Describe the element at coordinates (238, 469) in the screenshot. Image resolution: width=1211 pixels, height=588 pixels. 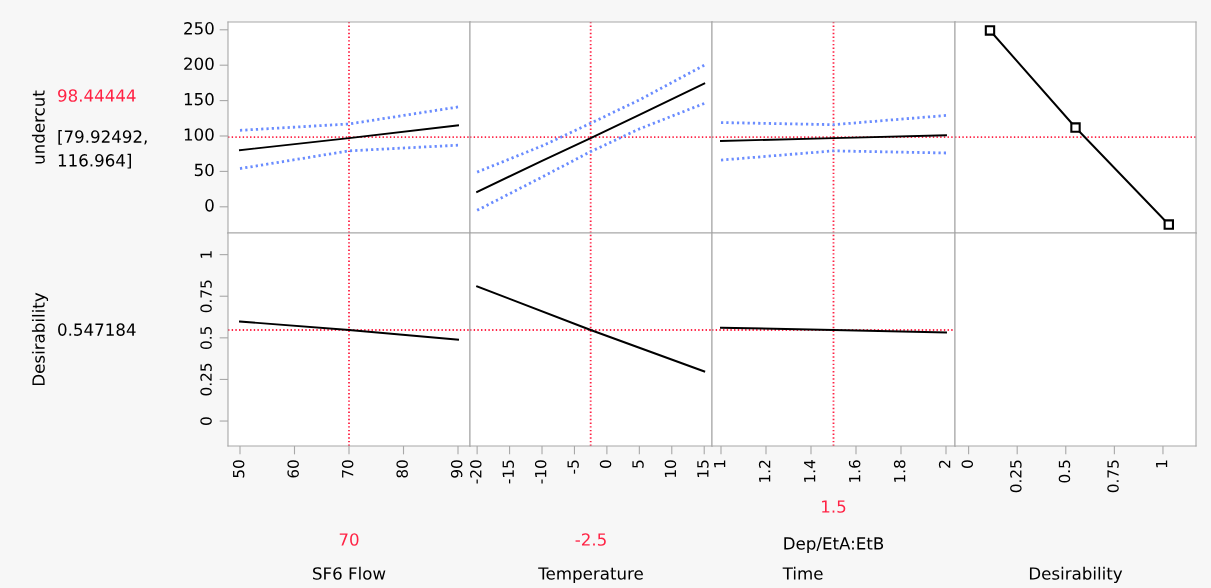
I see `x-tick-label: 50` at that location.